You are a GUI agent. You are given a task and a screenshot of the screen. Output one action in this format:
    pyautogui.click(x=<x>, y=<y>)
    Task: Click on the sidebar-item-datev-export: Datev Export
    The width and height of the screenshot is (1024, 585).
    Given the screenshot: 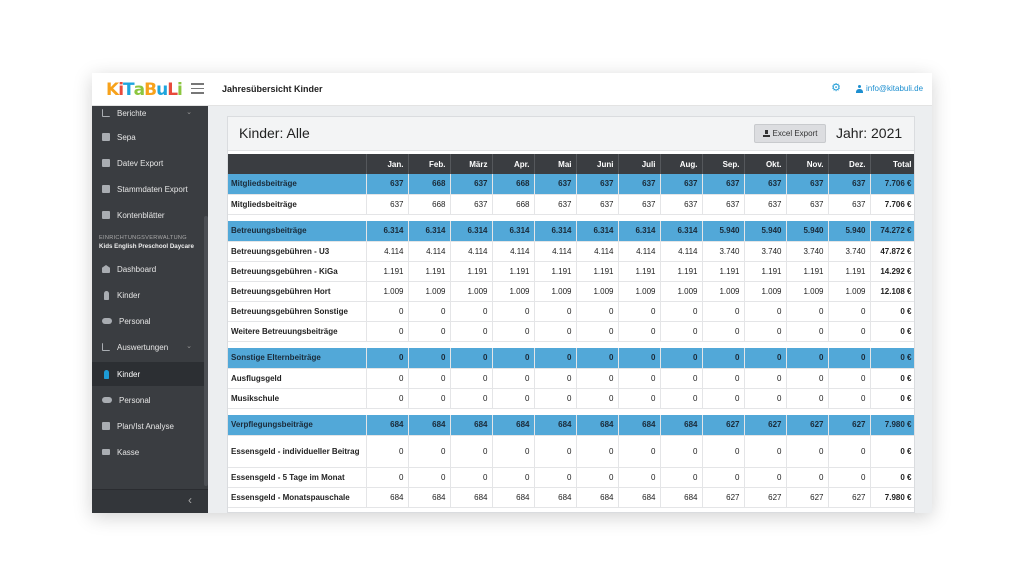 What is the action you would take?
    pyautogui.click(x=148, y=163)
    